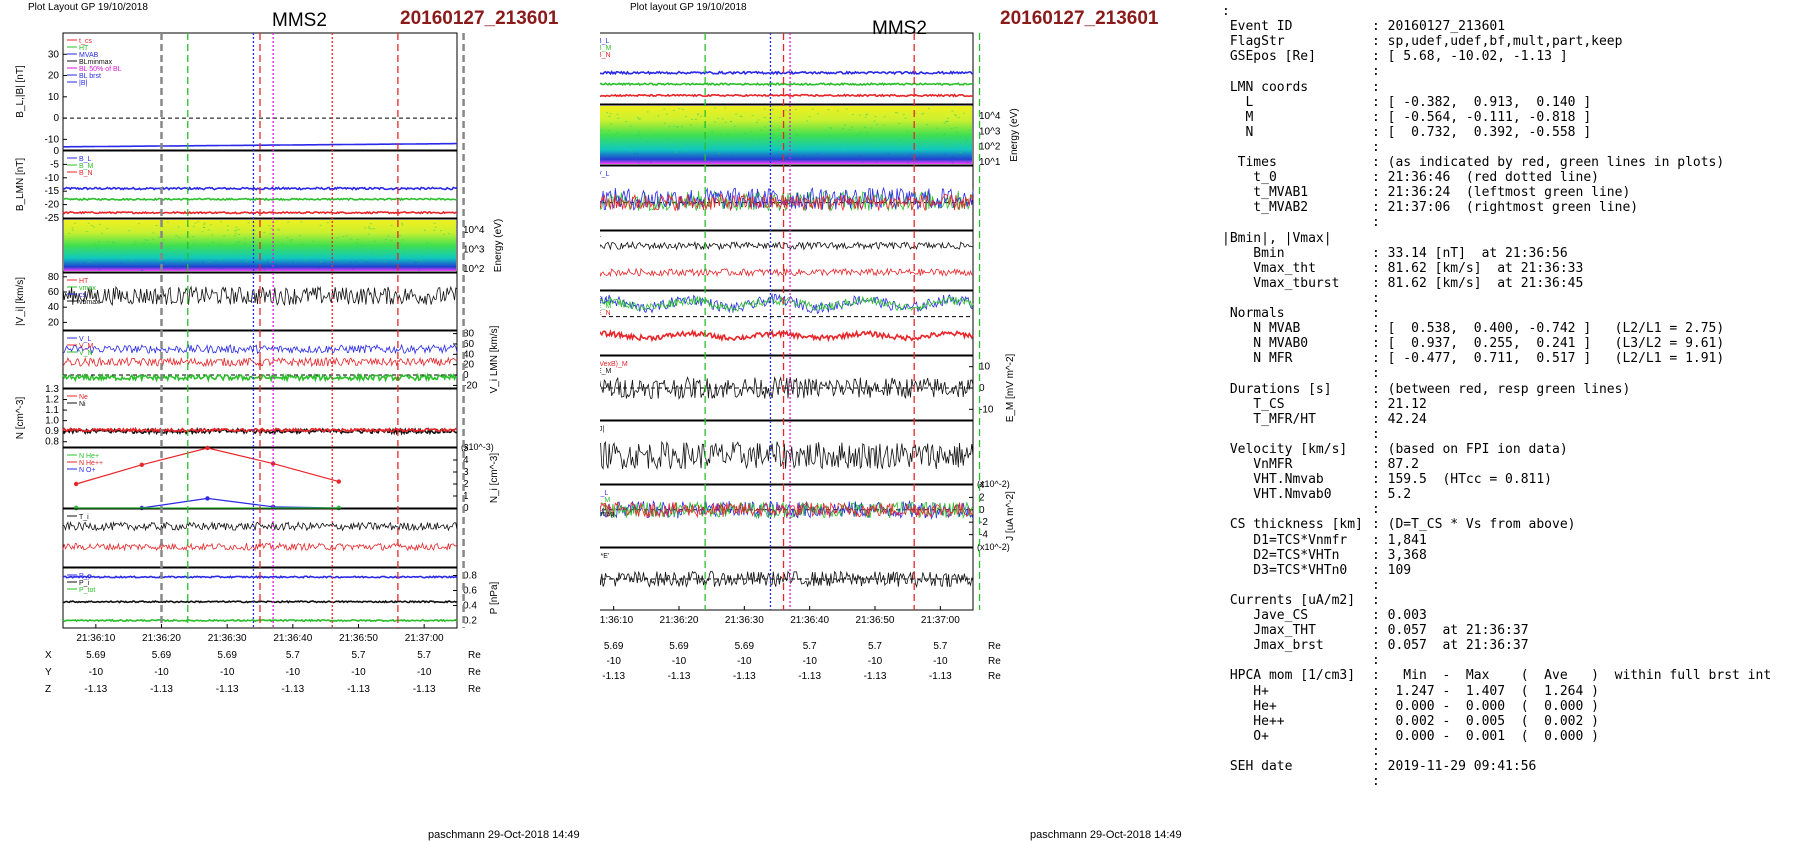 The width and height of the screenshot is (1804, 841). What do you see at coordinates (604, 507) in the screenshot?
I see `legend-entry: J_N` at bounding box center [604, 507].